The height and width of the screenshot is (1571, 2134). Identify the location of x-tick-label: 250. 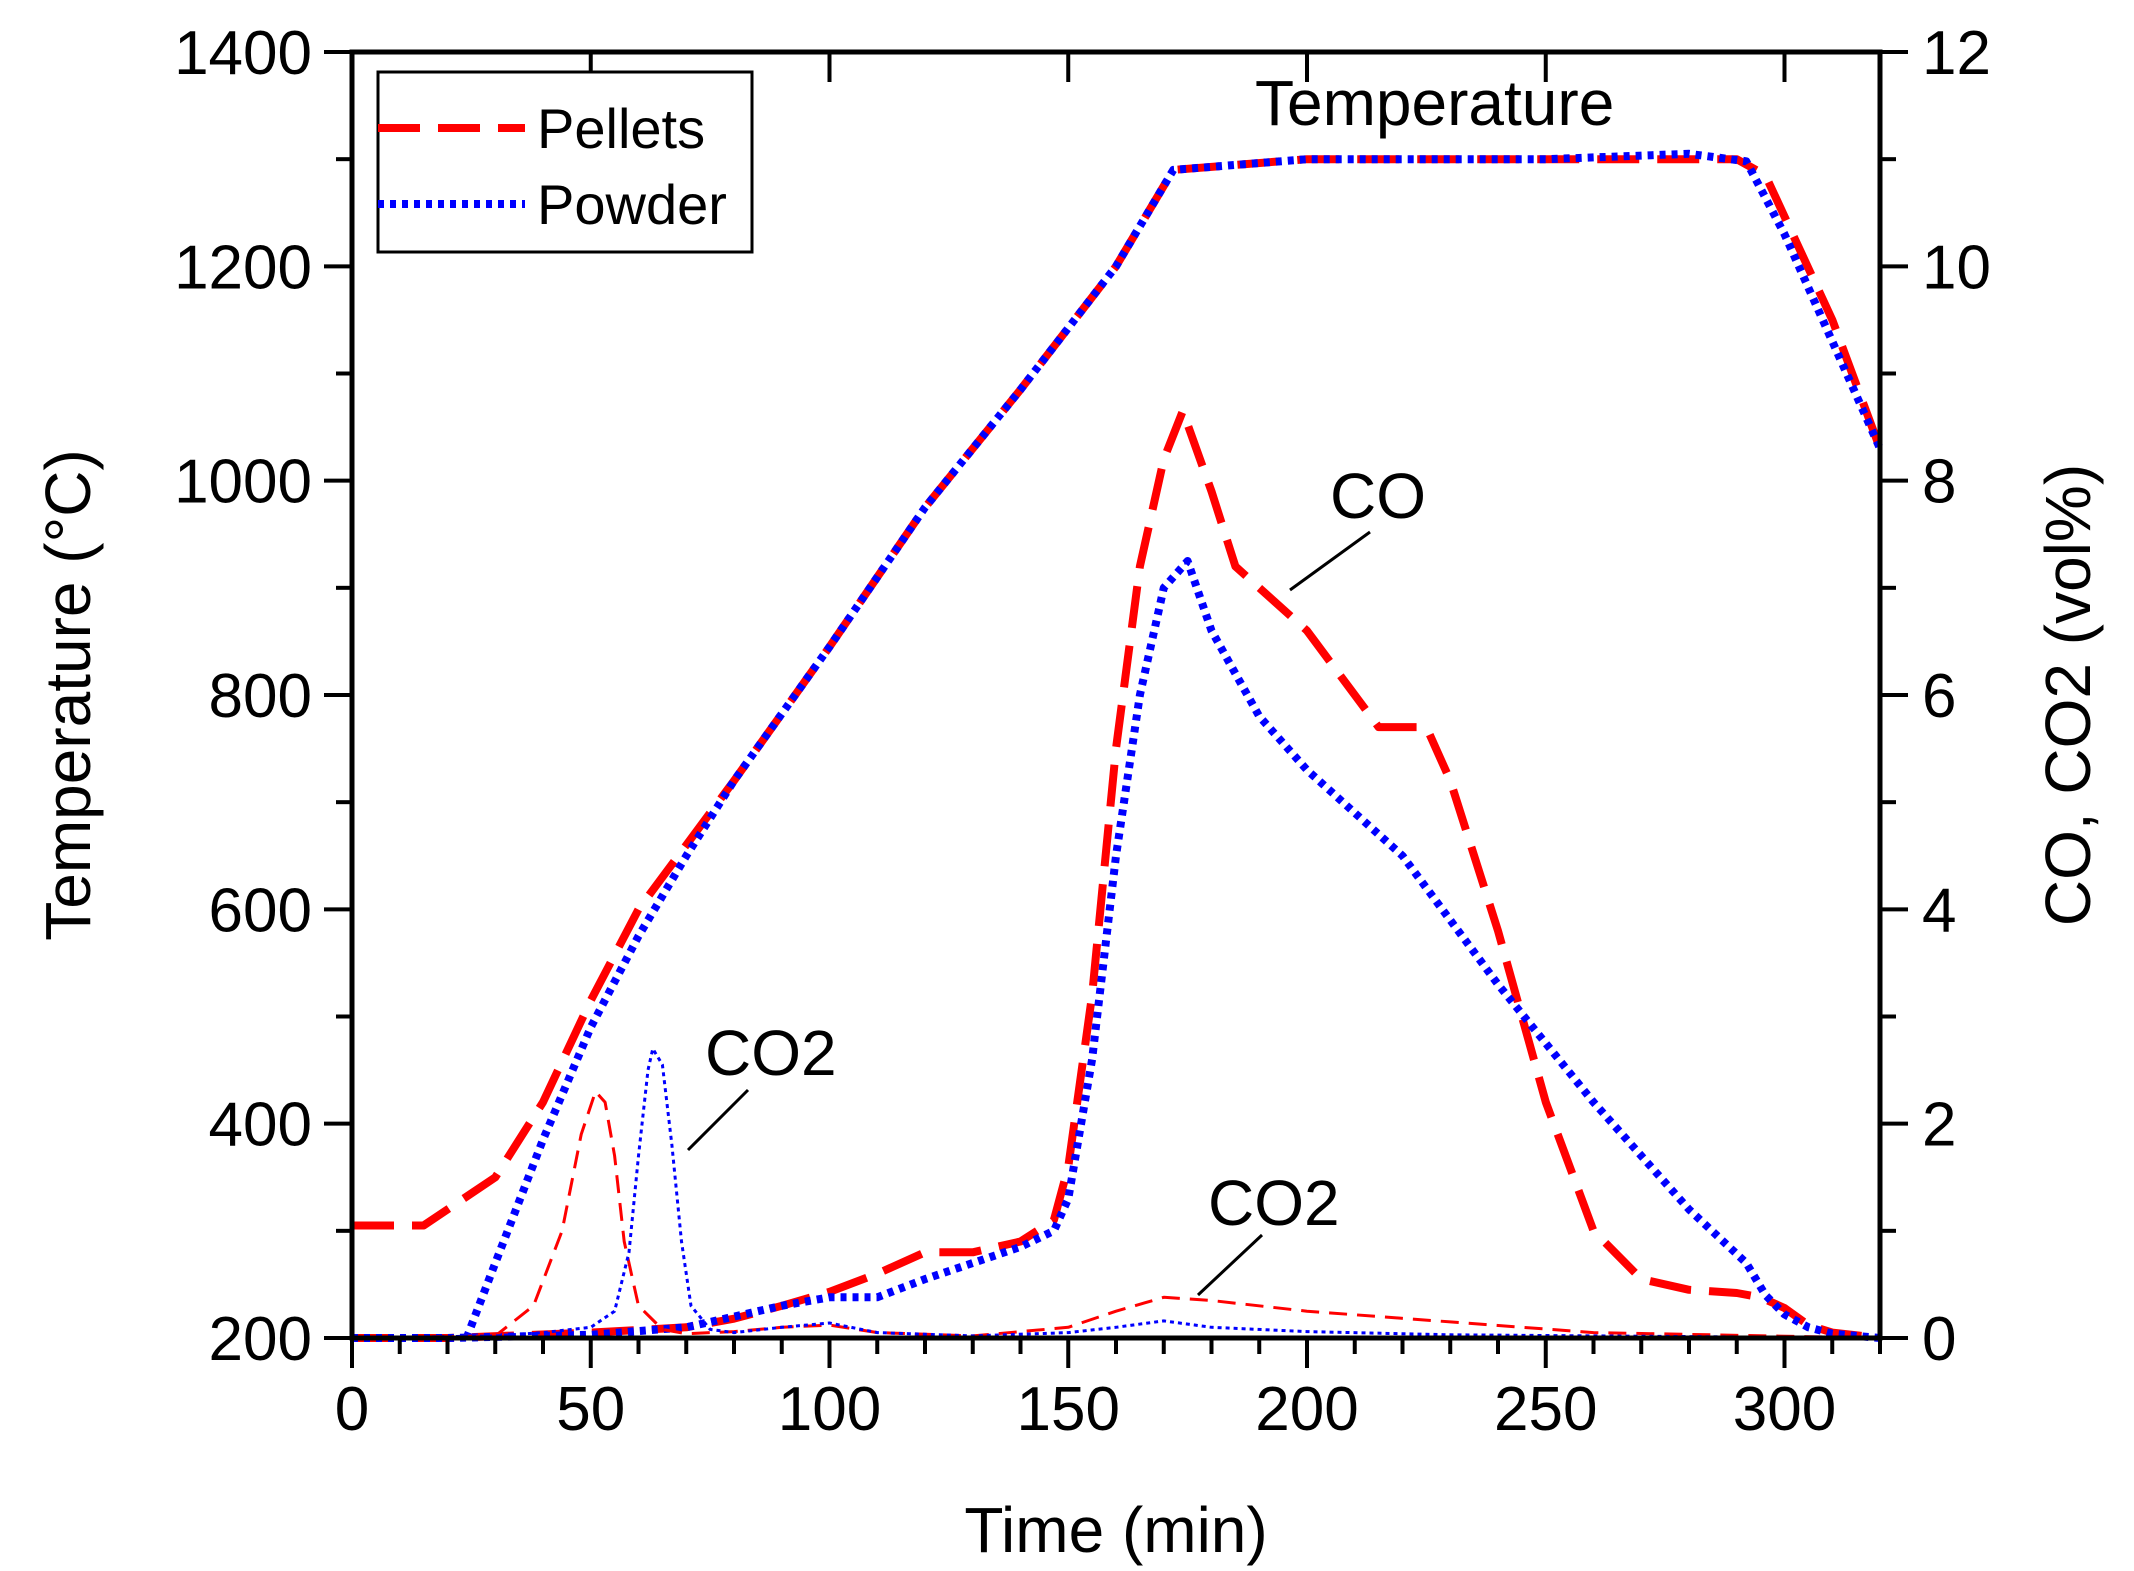
(1545, 1409).